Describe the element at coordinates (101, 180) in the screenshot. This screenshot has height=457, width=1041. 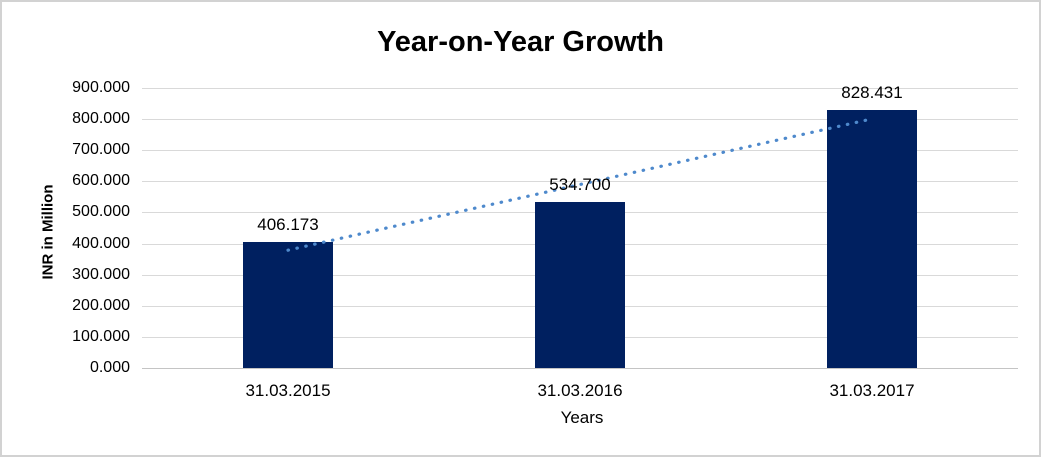
I see `y-tick-label: 600.000` at that location.